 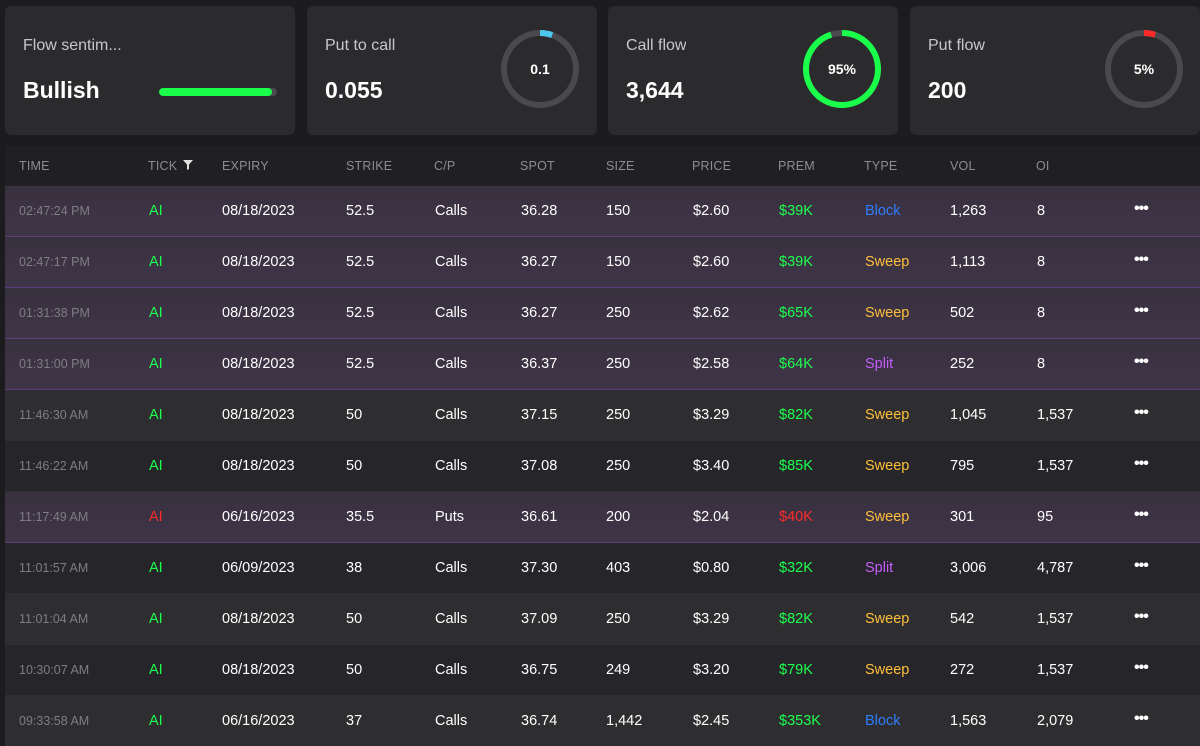 I want to click on cell-time: 09:33:58 AM, so click(x=54, y=721).